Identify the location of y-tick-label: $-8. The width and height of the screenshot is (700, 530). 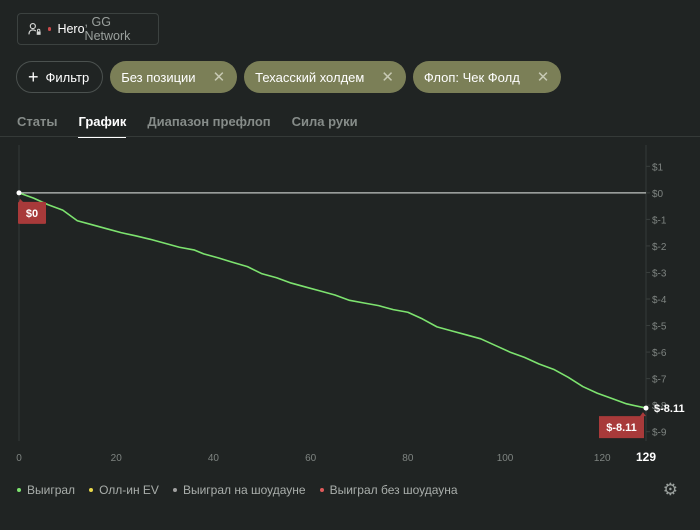
(659, 406).